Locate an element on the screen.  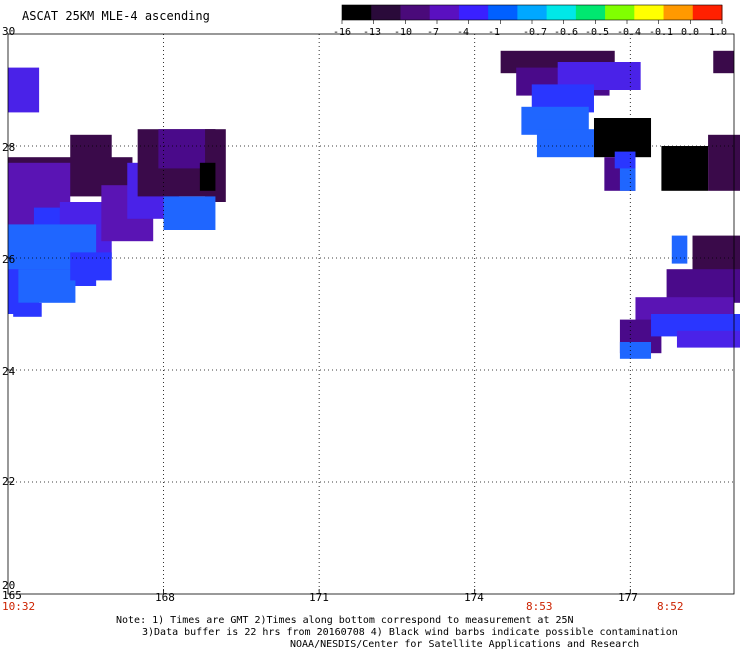
colorbar-label: -4 is located at coordinates (463, 32).